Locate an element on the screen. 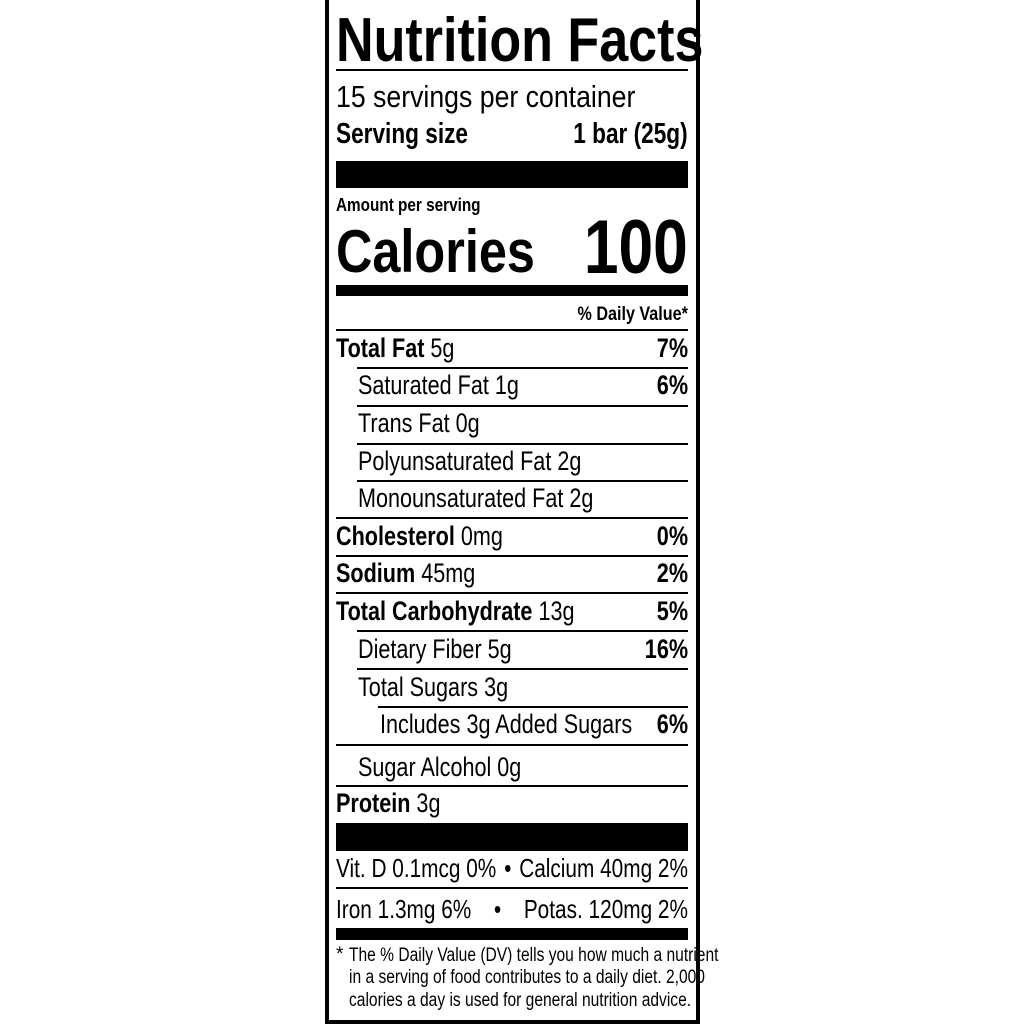 This screenshot has height=1024, width=1024. micronutrient-left: Iron 1.3mg 6% is located at coordinates (404, 909).